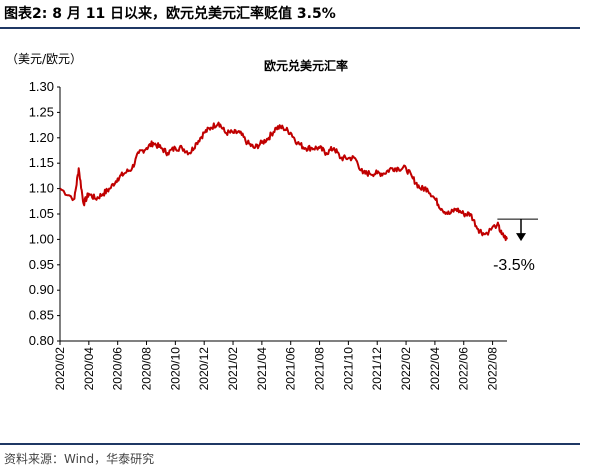 This screenshot has height=474, width=596. I want to click on y-tick-label: 1.30, so click(41, 86).